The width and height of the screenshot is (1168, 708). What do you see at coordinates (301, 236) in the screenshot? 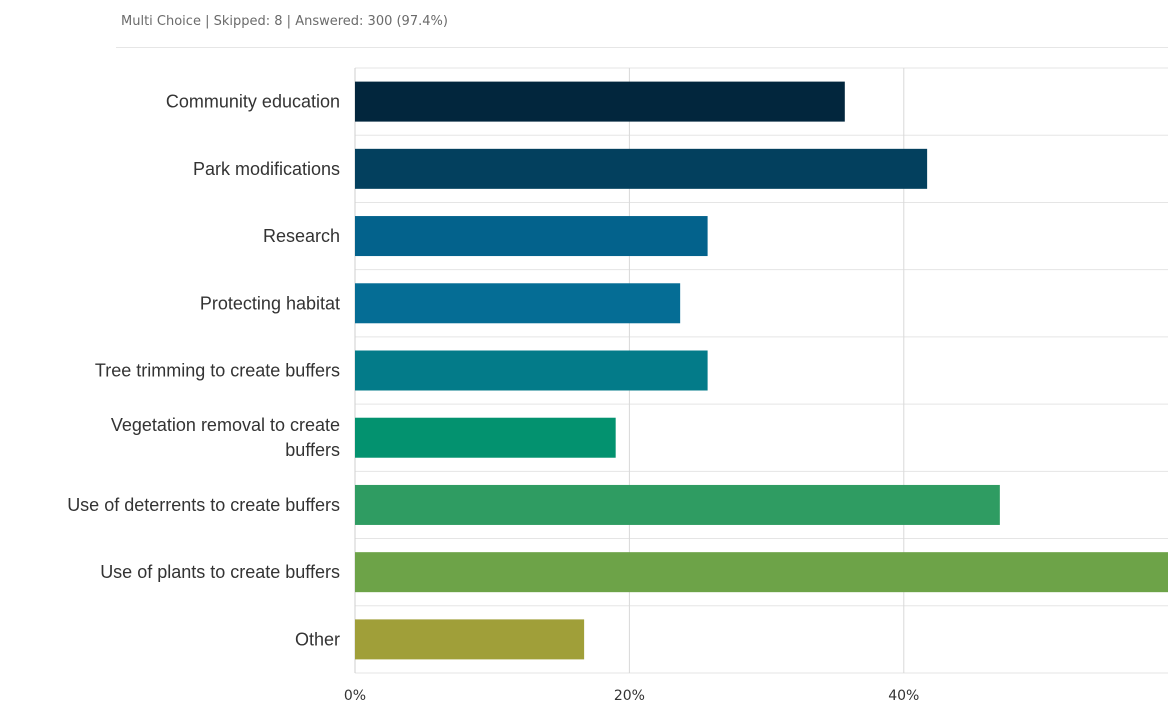
I see `category-label: Research` at bounding box center [301, 236].